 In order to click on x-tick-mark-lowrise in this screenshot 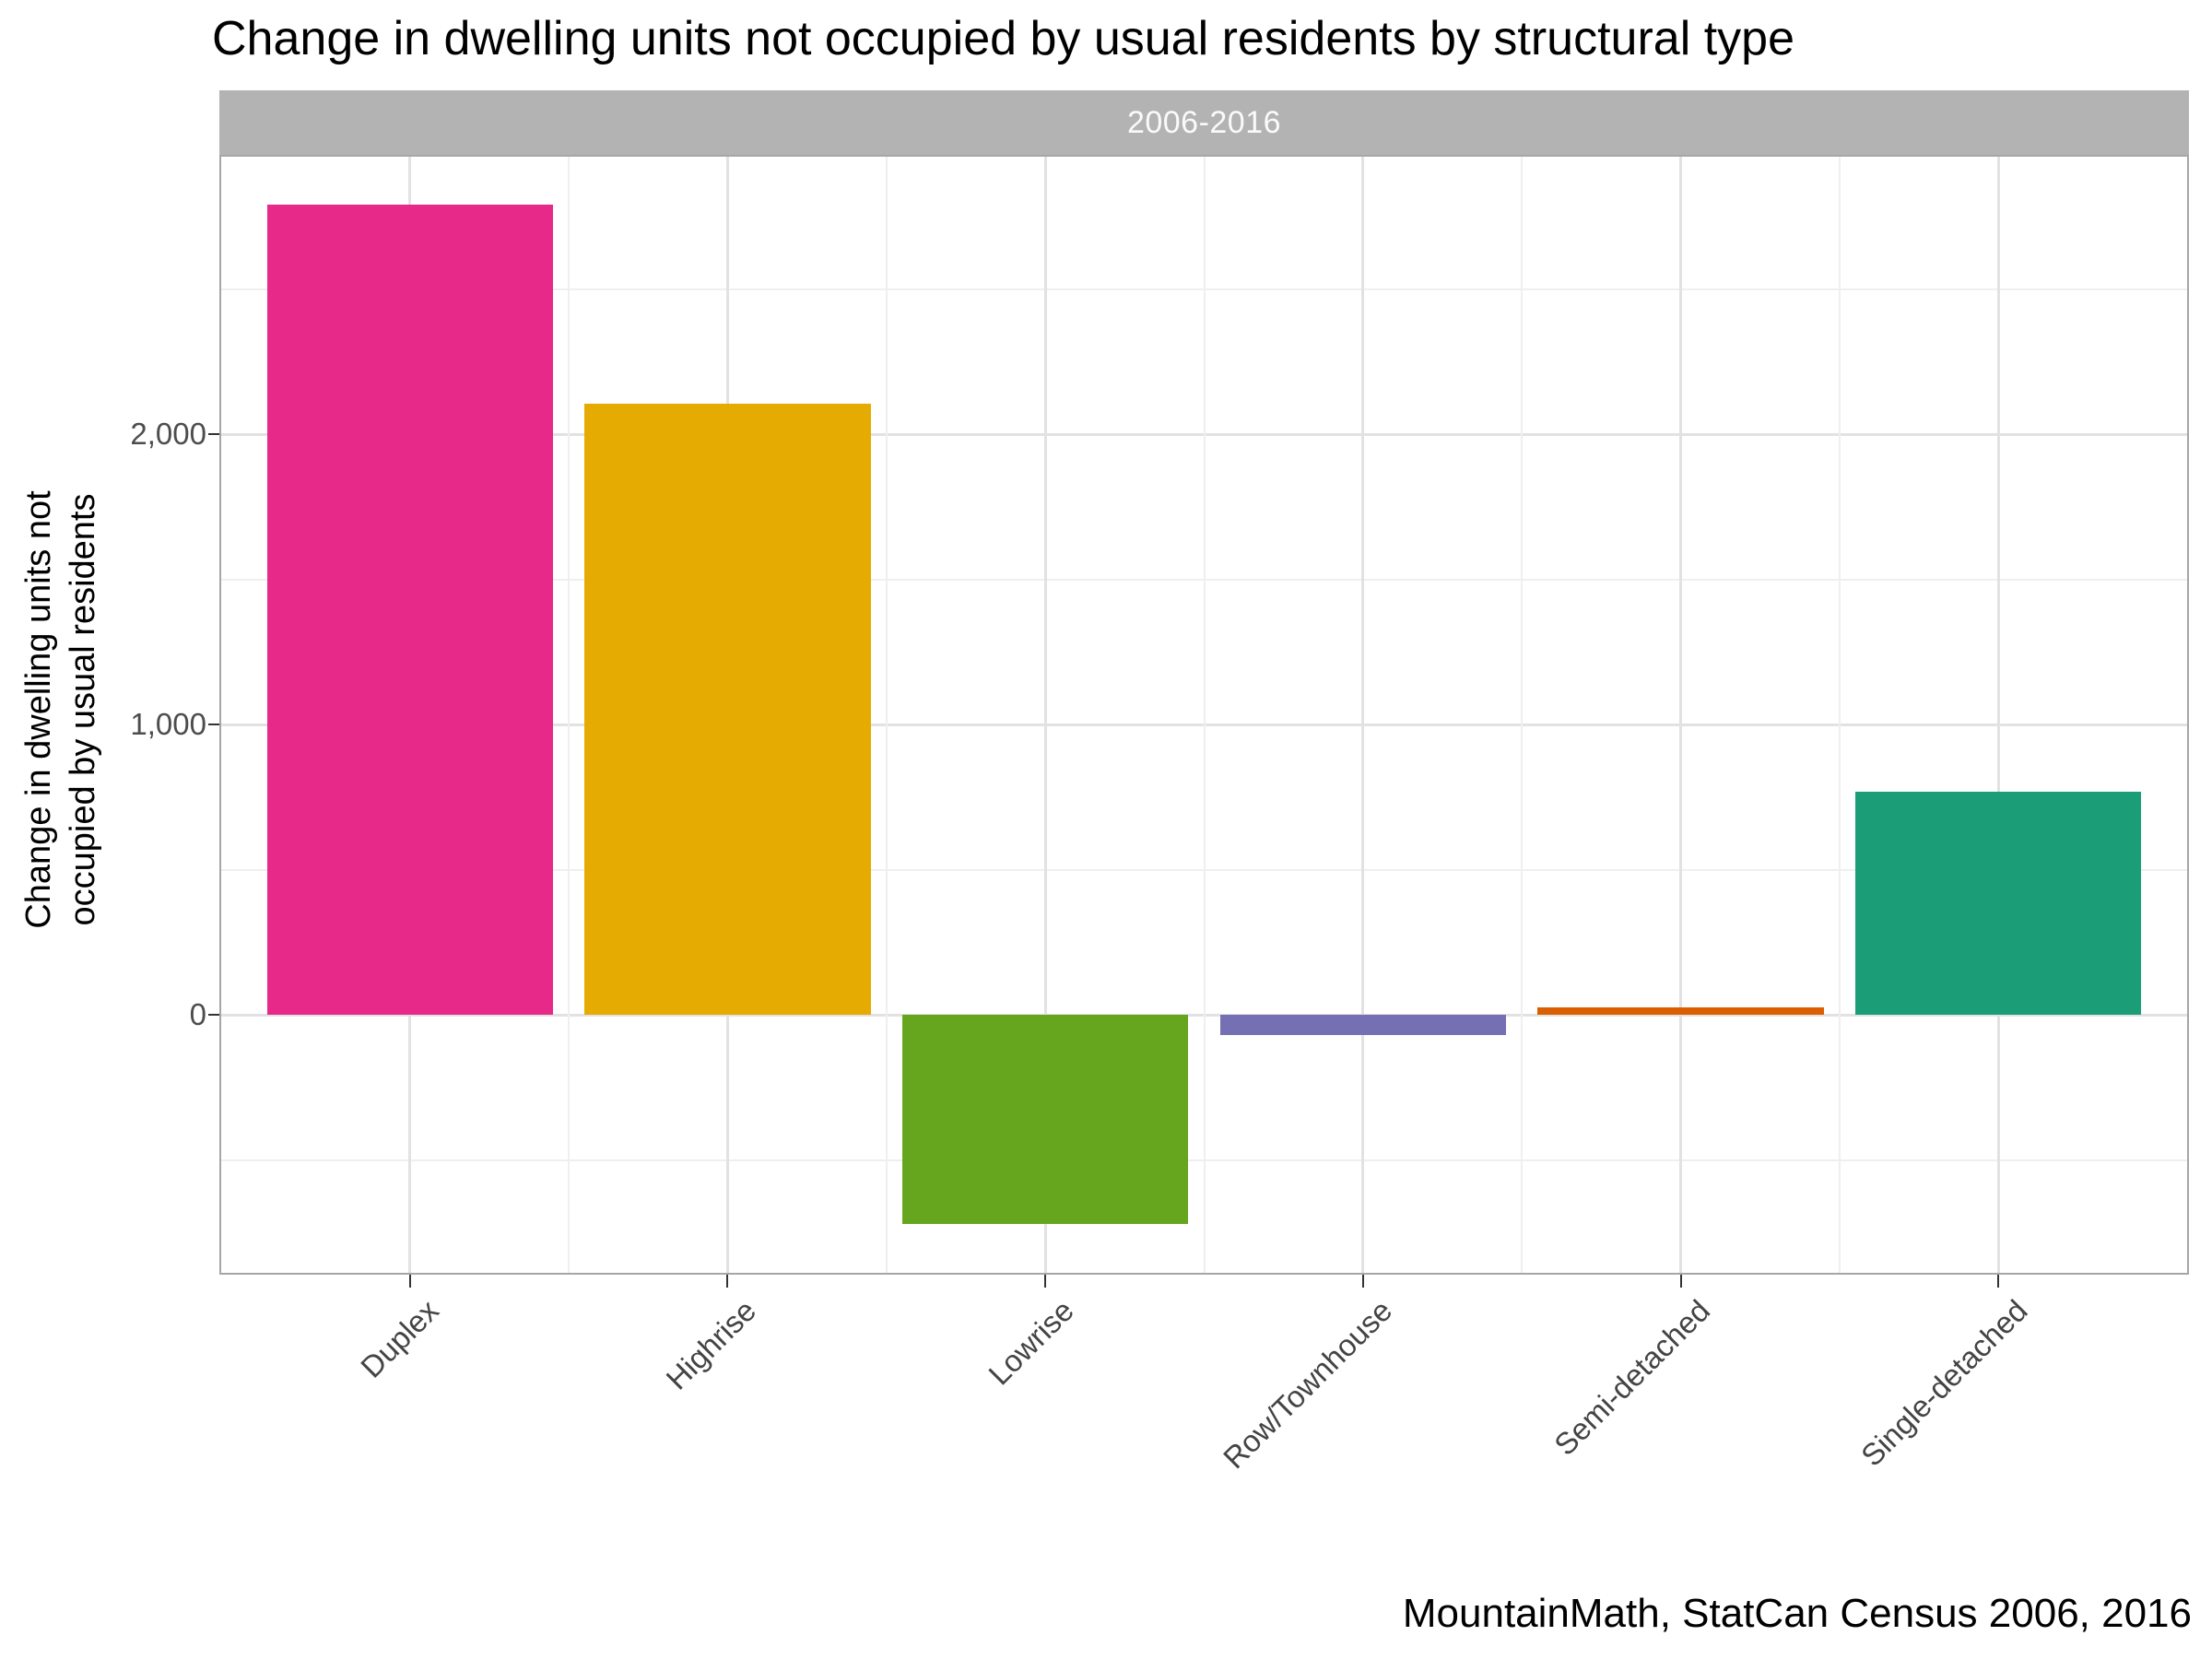, I will do `click(1045, 1281)`.